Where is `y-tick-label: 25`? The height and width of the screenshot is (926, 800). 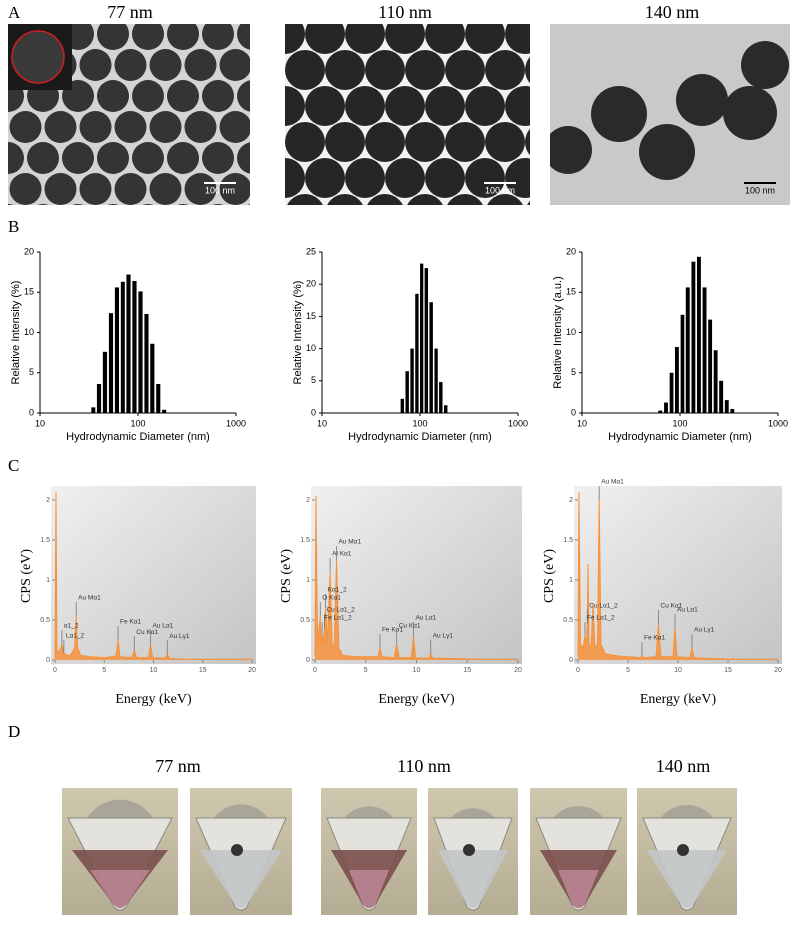
y-tick-label: 25 is located at coordinates (311, 251).